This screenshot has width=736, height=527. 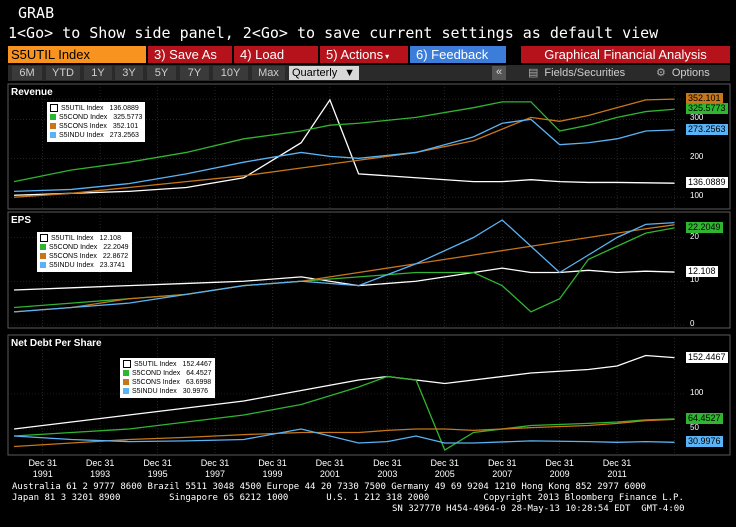 I want to click on feedback-button: 6) Feedback, so click(x=458, y=54).